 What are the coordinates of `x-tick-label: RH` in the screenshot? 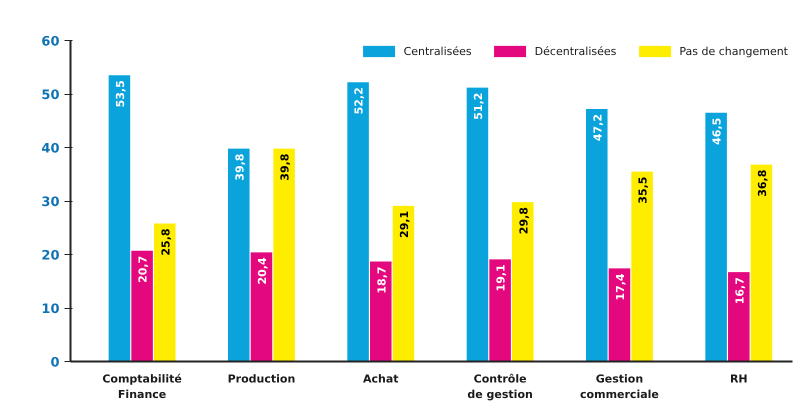 It's located at (739, 379).